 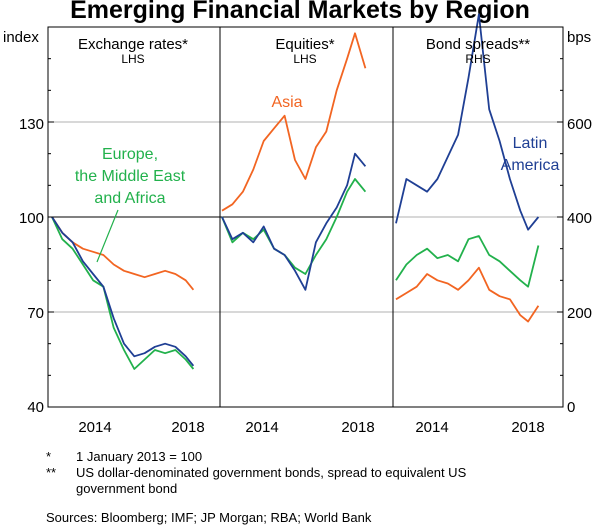 I want to click on emea-leader-line, so click(x=107, y=236).